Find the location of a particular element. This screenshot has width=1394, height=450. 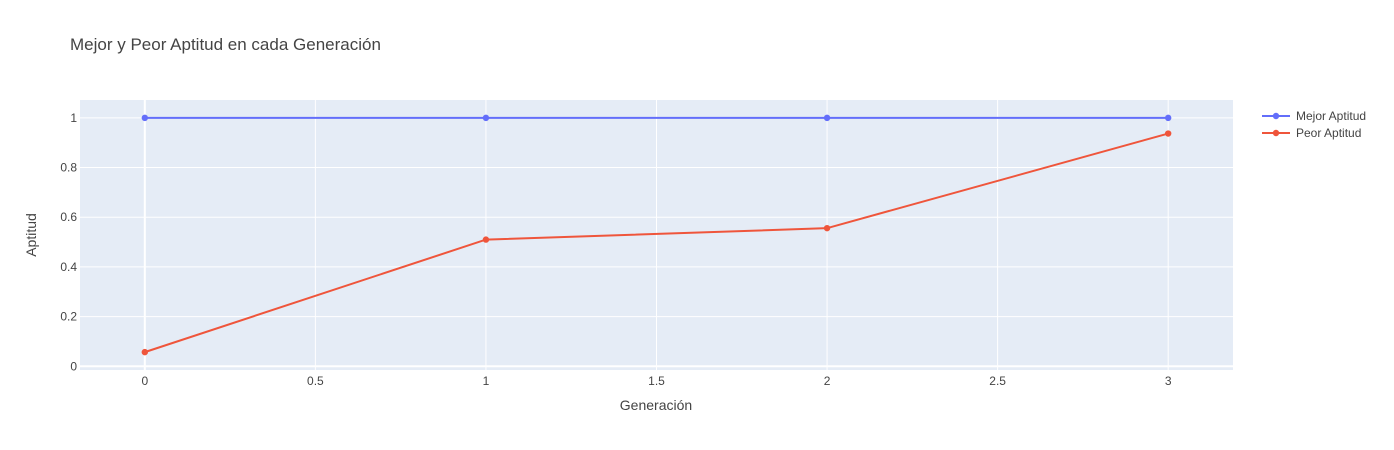

x-tick-label: 0.5 is located at coordinates (315, 381).